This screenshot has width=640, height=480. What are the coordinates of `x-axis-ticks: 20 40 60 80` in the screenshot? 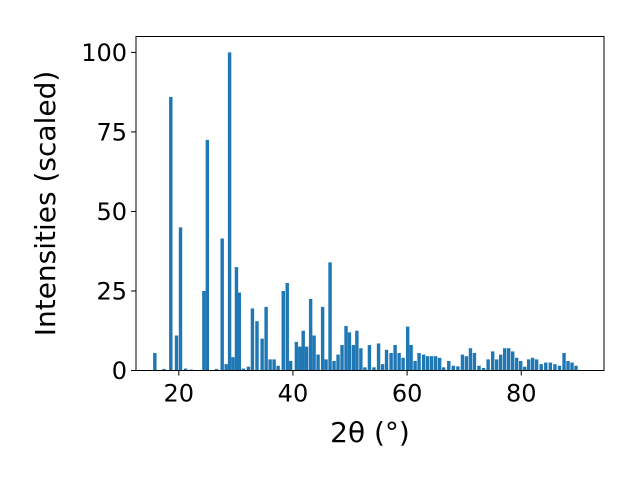 It's located at (350, 389).